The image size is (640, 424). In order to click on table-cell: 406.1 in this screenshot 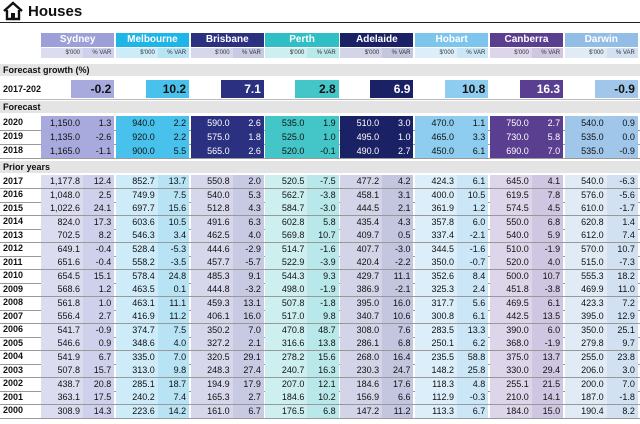, I will do `click(211, 317)`.